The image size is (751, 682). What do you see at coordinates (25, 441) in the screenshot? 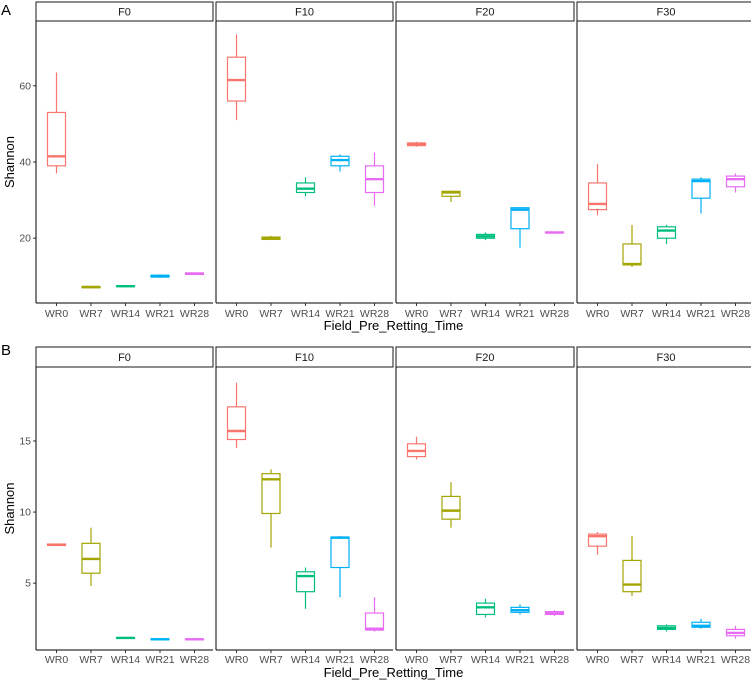
I see `y-tick-label: 15` at bounding box center [25, 441].